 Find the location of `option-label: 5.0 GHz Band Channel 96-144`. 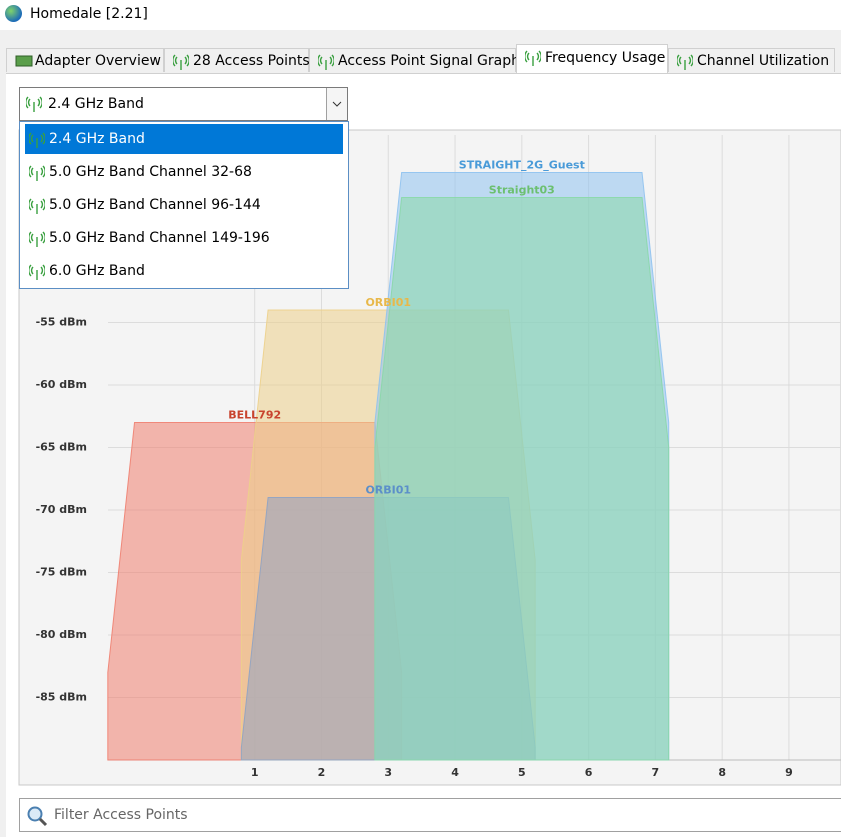

option-label: 5.0 GHz Band Channel 96-144 is located at coordinates (155, 205).